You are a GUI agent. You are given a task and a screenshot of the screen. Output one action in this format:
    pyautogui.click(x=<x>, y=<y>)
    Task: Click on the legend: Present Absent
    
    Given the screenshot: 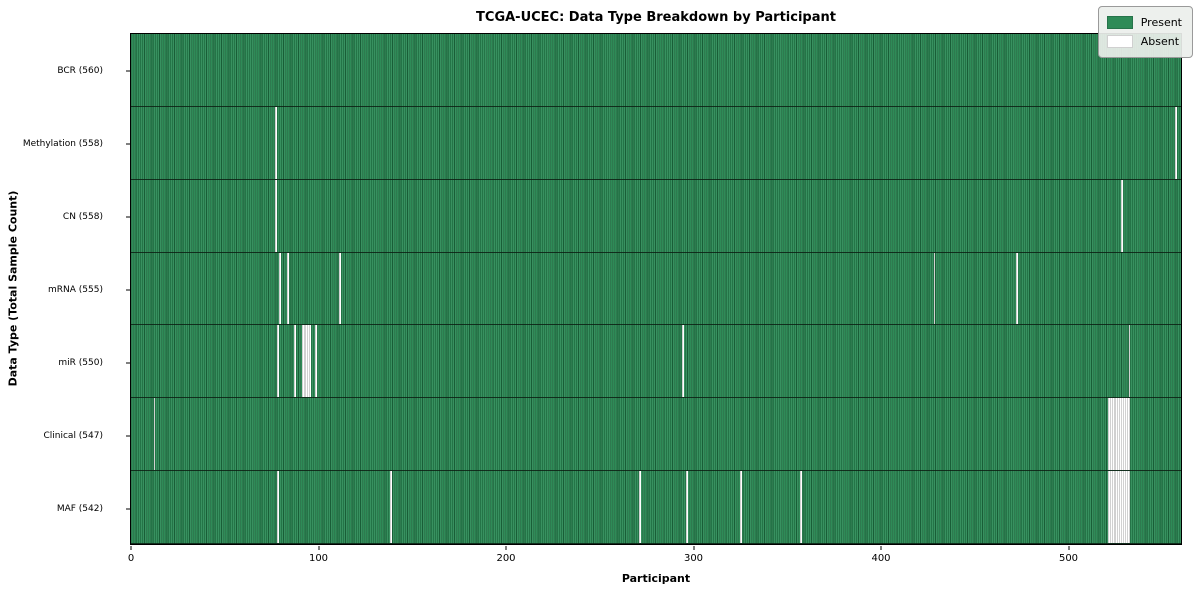 What is the action you would take?
    pyautogui.click(x=1145, y=32)
    